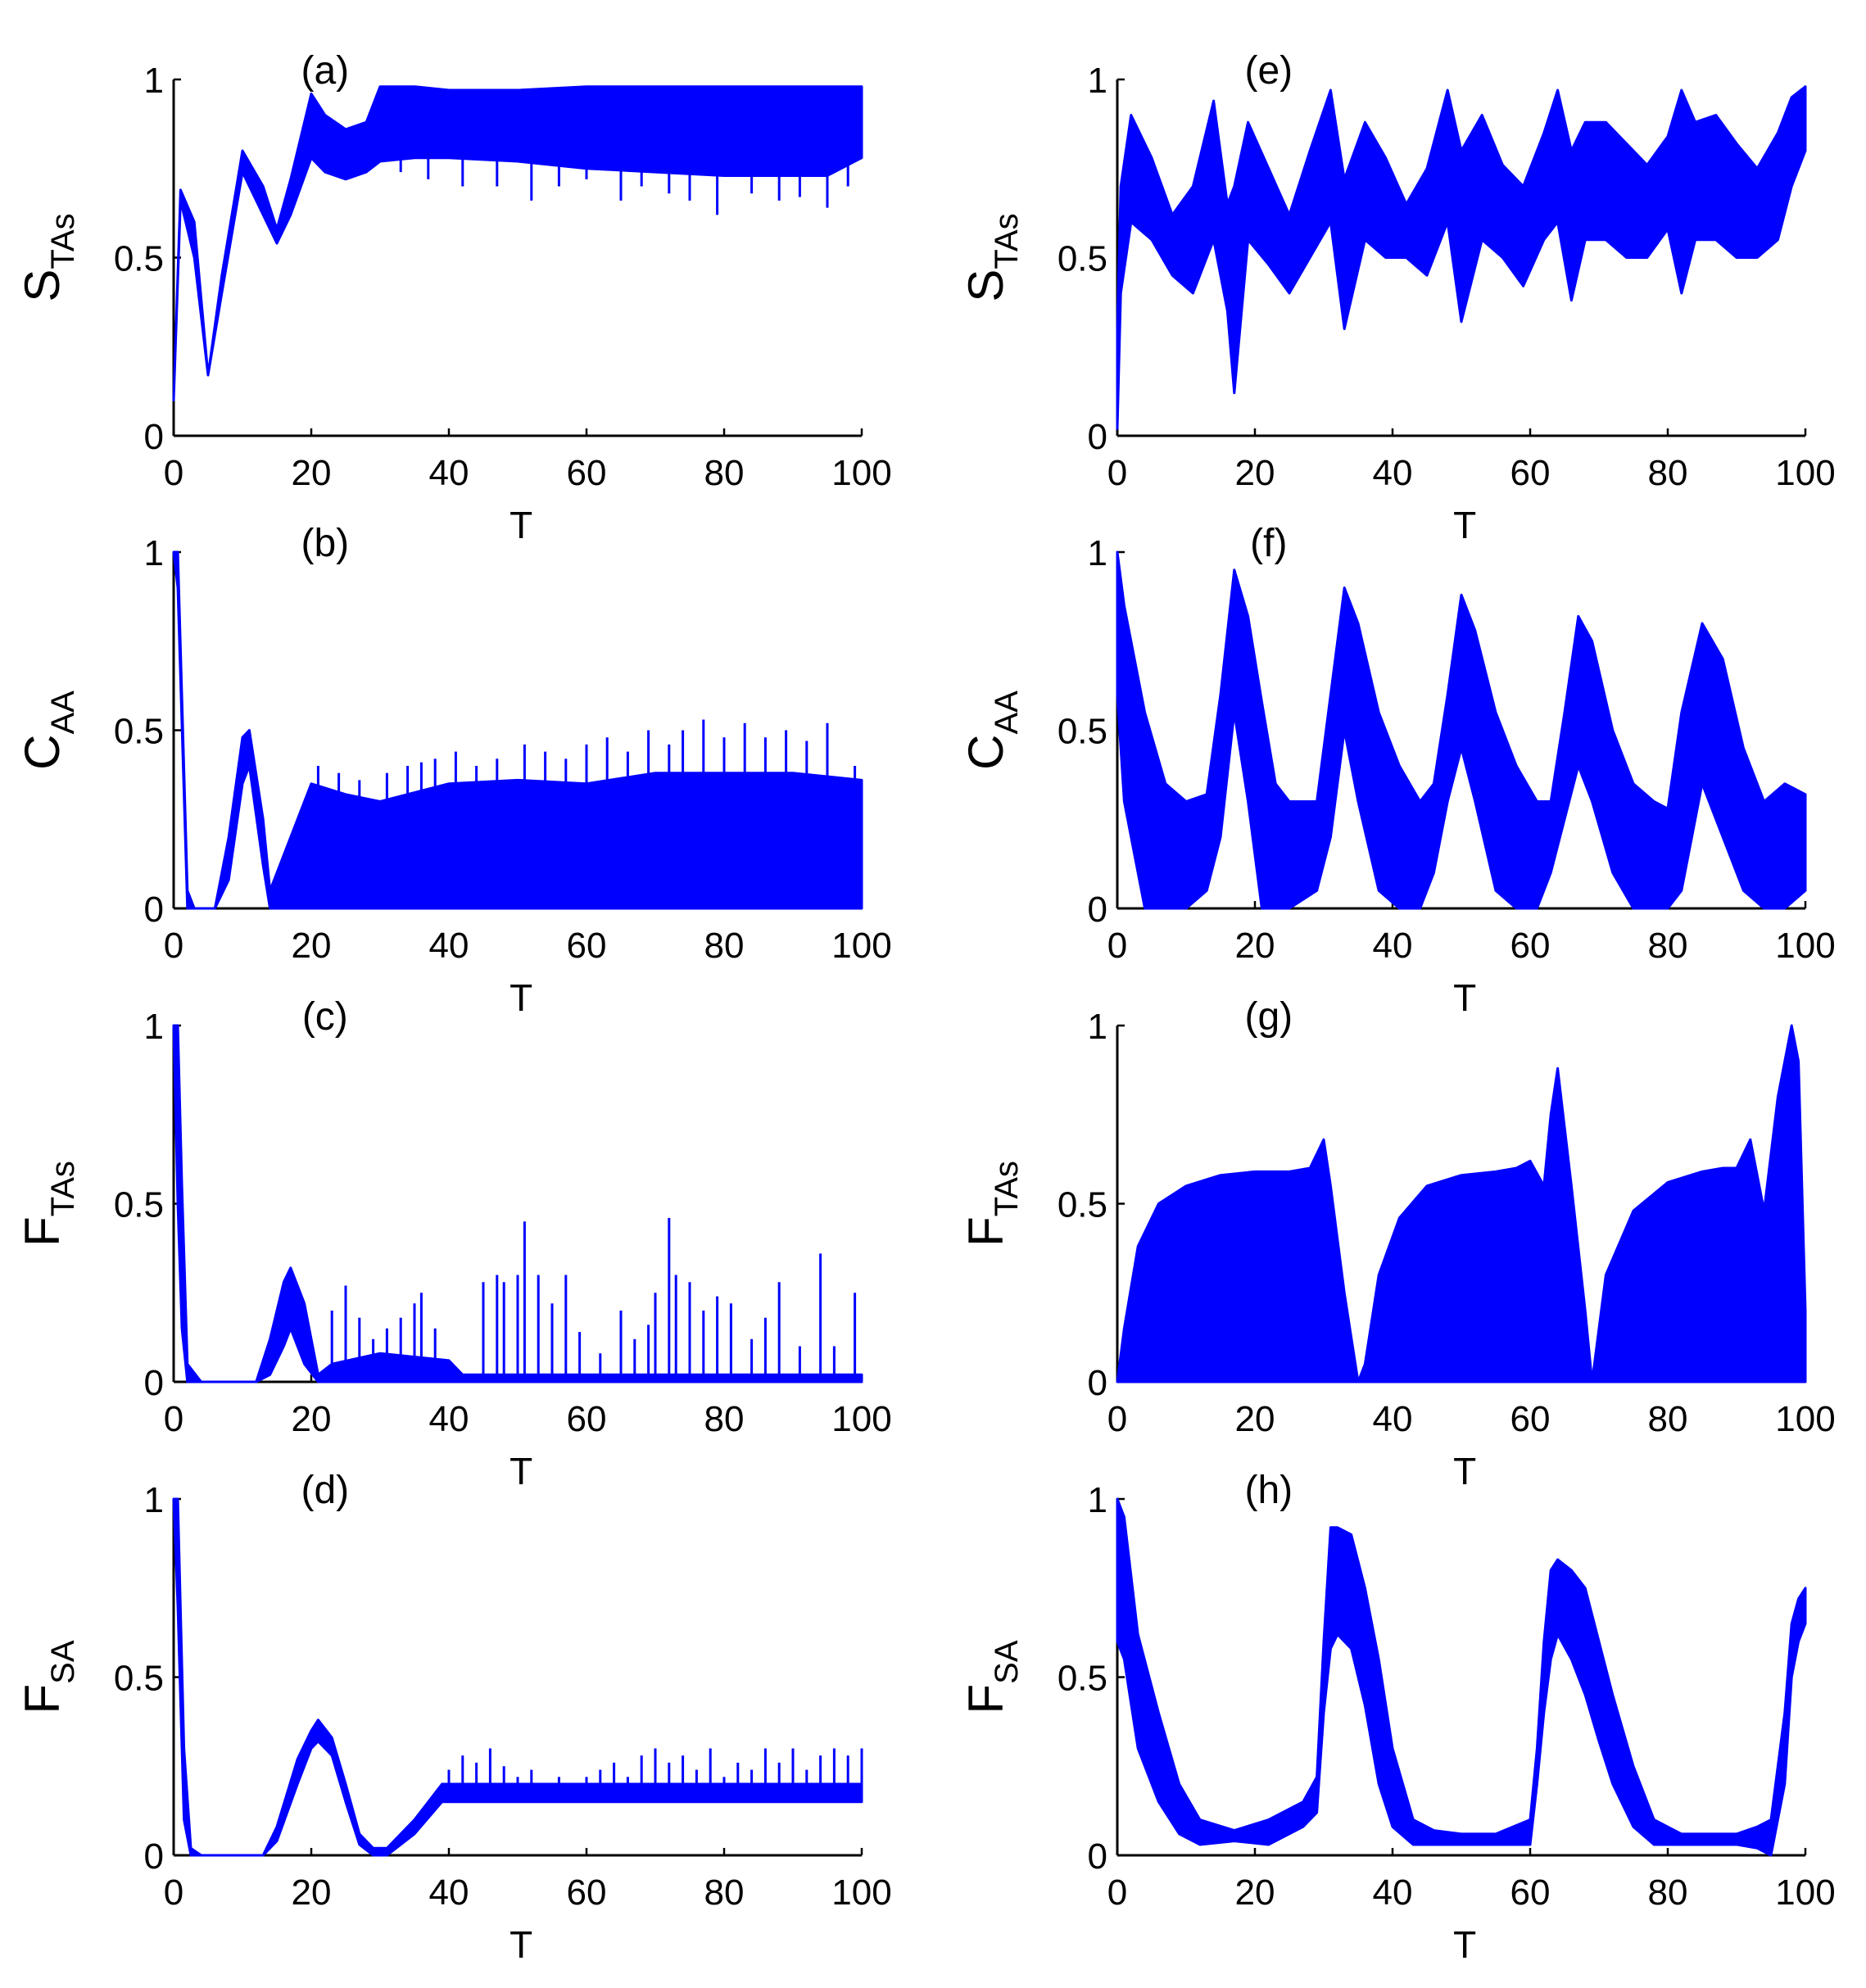 This screenshot has height=1988, width=1866. Describe the element at coordinates (1268, 543) in the screenshot. I see `panel-label: (f)` at that location.